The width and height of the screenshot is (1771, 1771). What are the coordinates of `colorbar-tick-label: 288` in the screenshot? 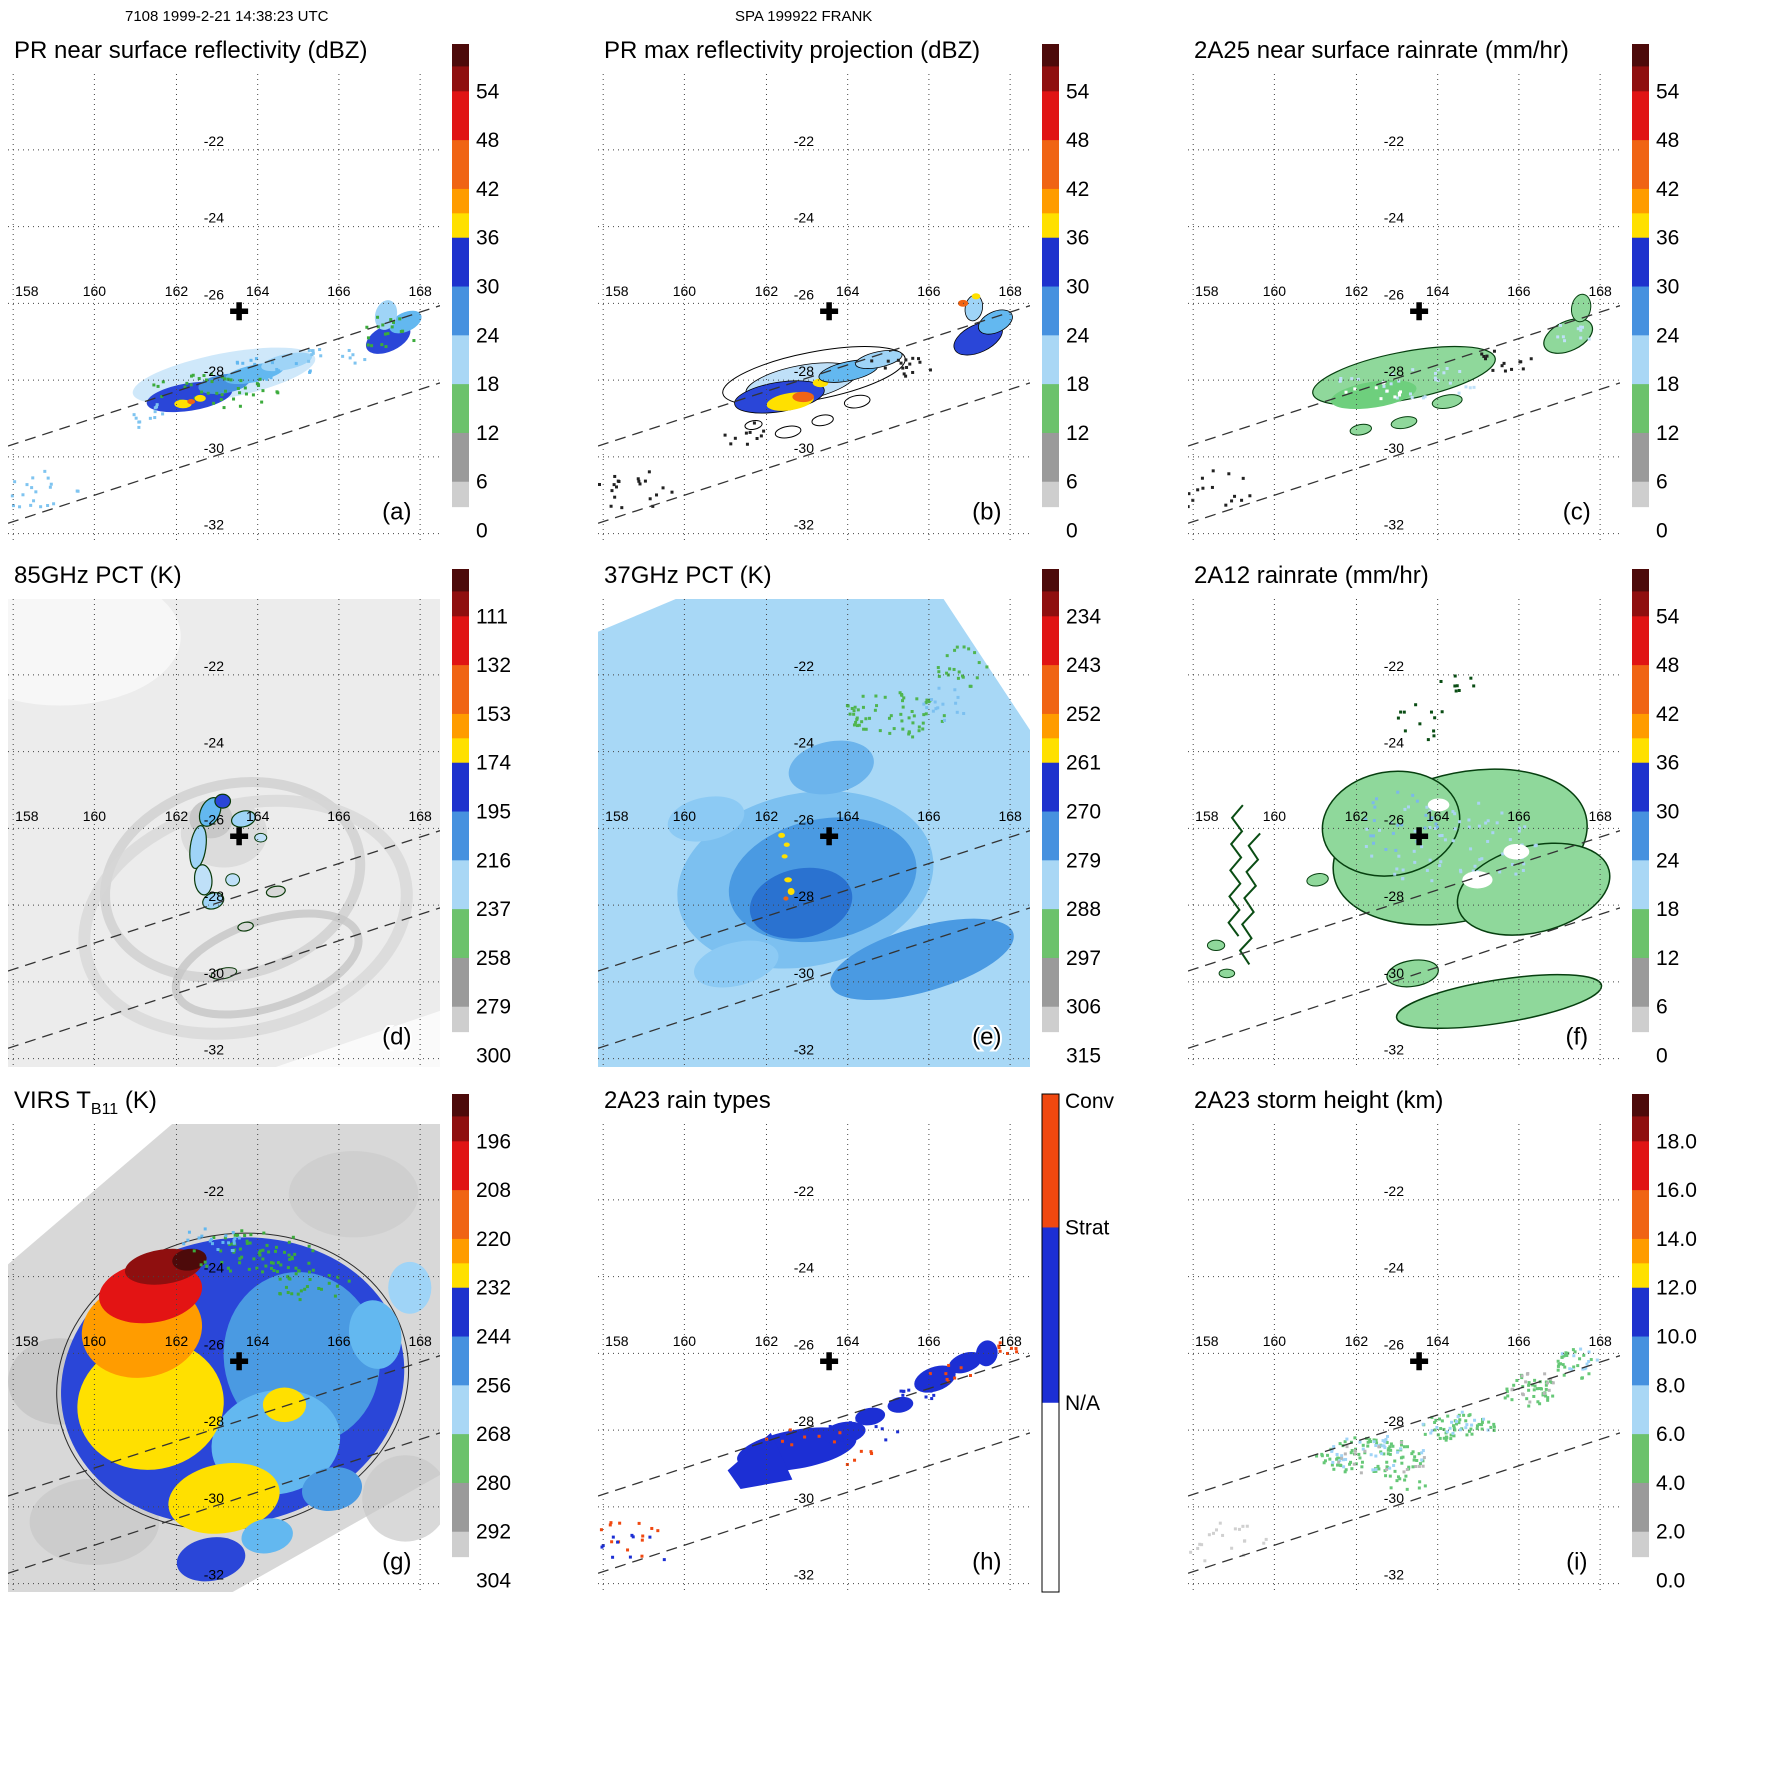 It's located at (1083, 909).